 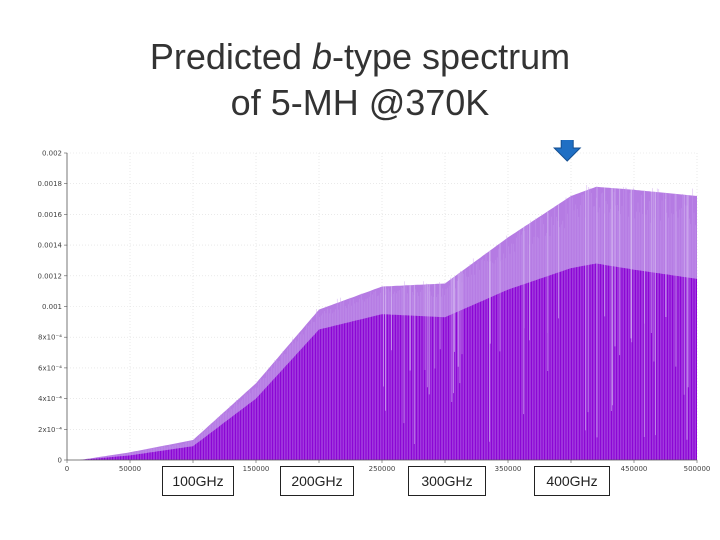 What do you see at coordinates (50, 246) in the screenshot?
I see `y-tick-label: 0.0014` at bounding box center [50, 246].